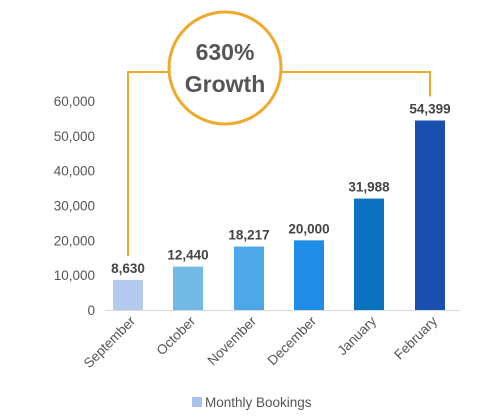 The width and height of the screenshot is (495, 420). I want to click on data-label: 54,399, so click(429, 109).